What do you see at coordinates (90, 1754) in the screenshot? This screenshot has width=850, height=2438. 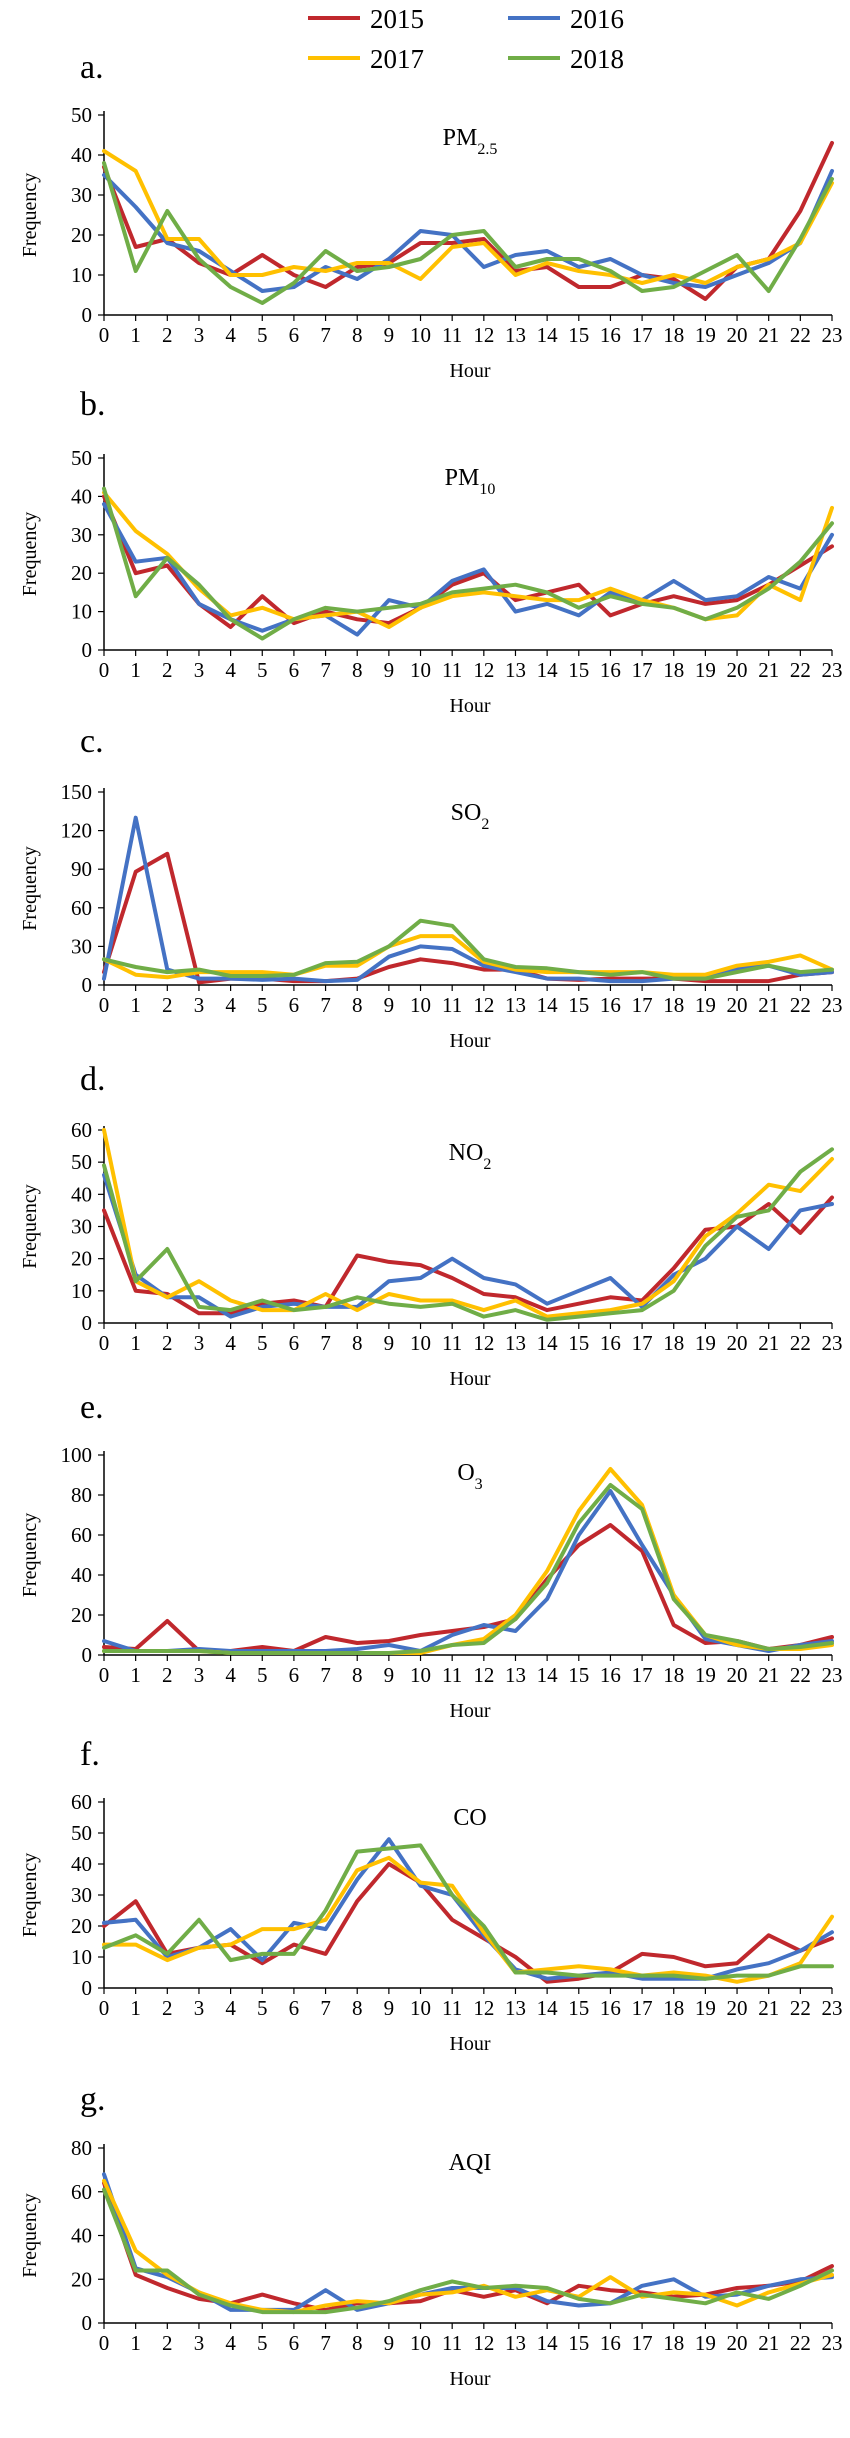 I see `panel-letter-f: f.` at bounding box center [90, 1754].